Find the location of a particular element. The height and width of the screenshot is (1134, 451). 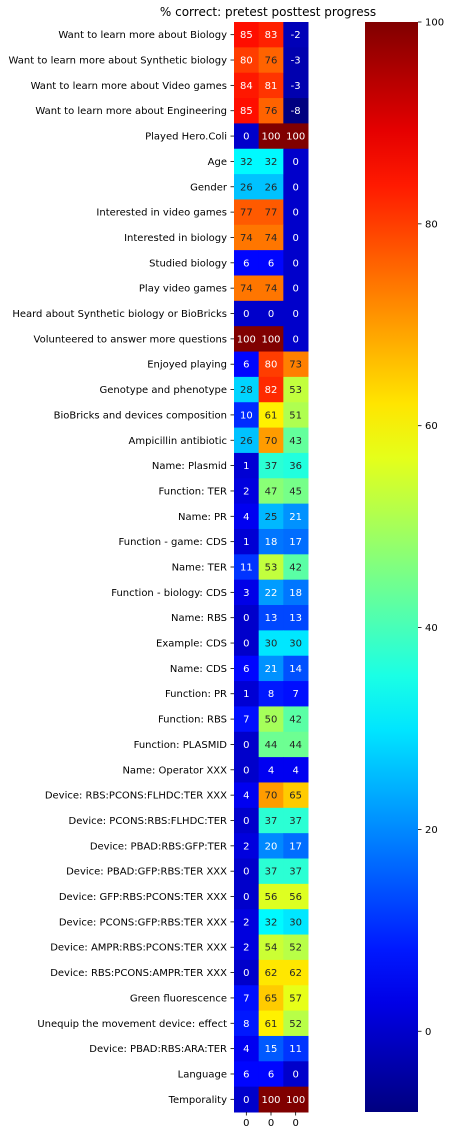

cell-value-label: 32 is located at coordinates (271, 162).